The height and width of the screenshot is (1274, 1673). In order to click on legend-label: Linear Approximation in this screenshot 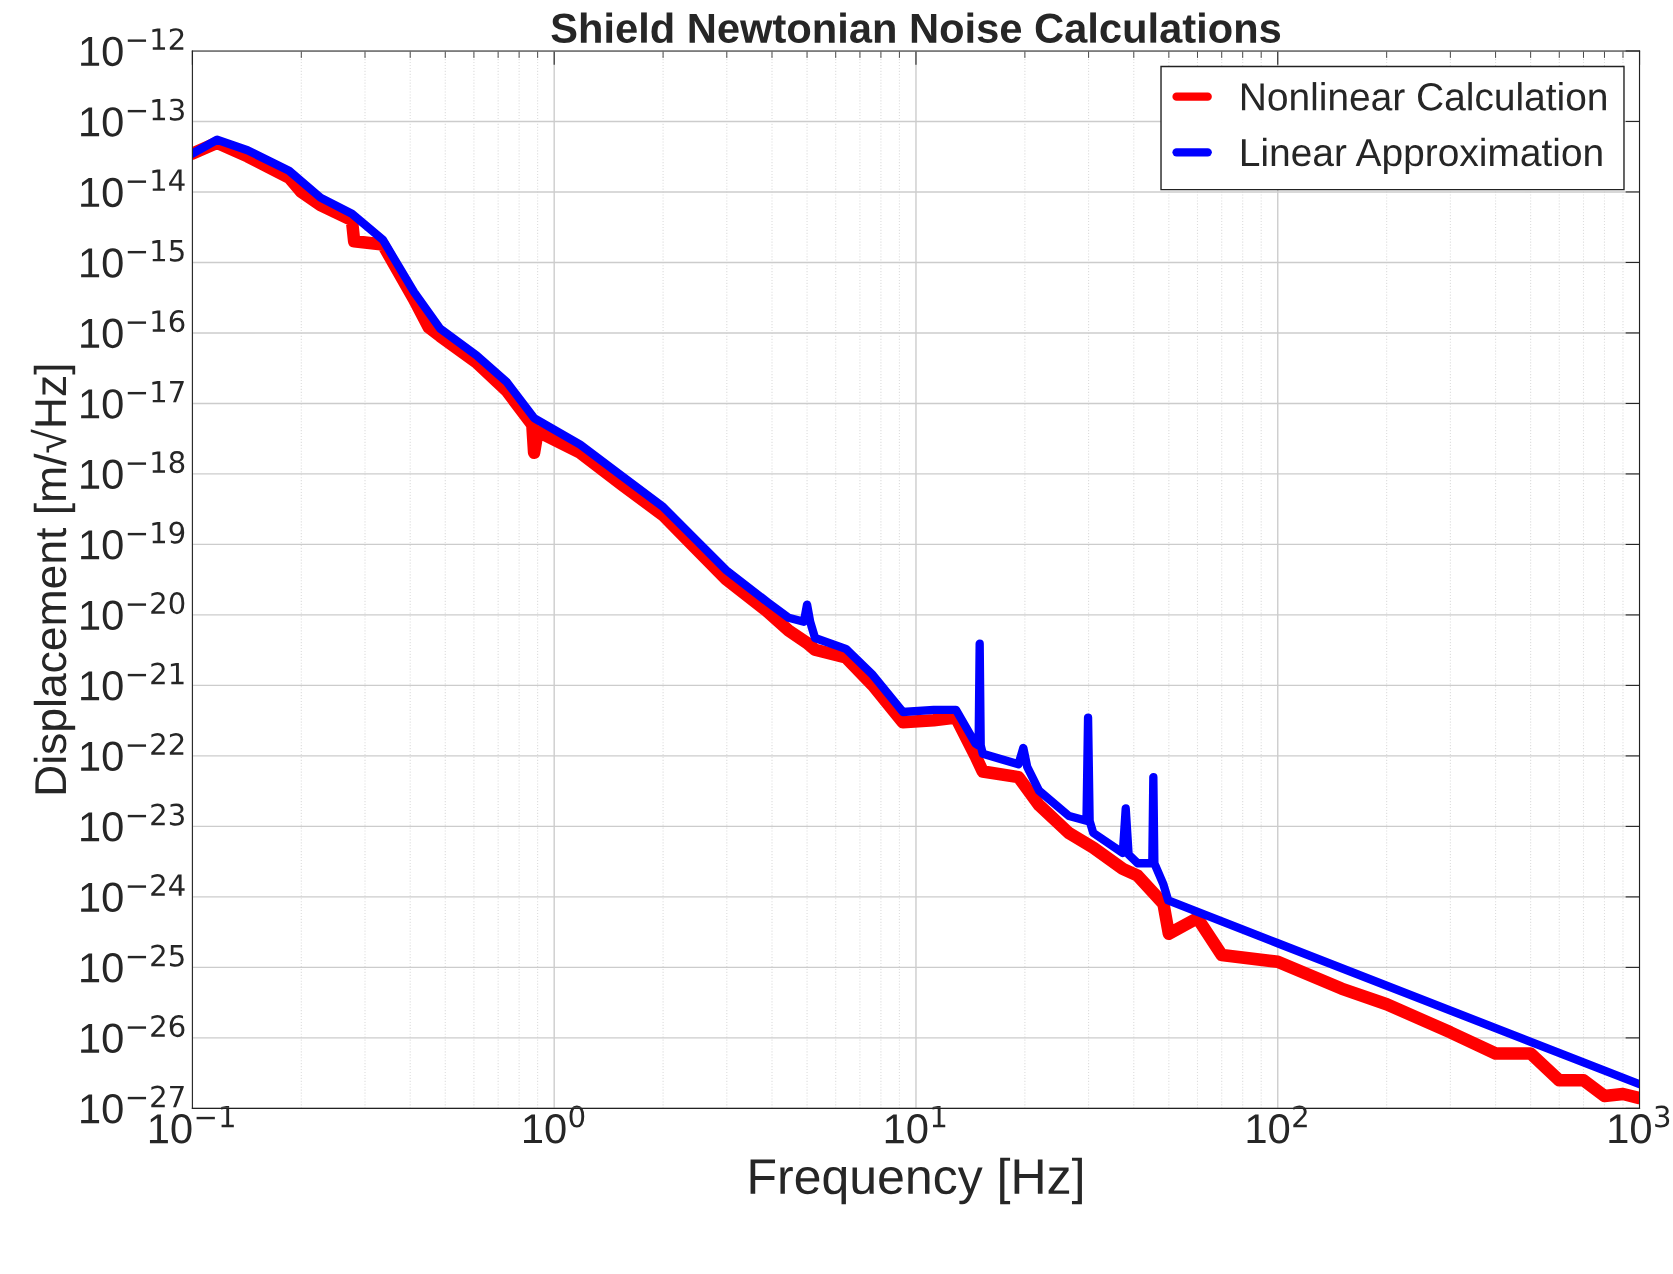, I will do `click(1421, 156)`.